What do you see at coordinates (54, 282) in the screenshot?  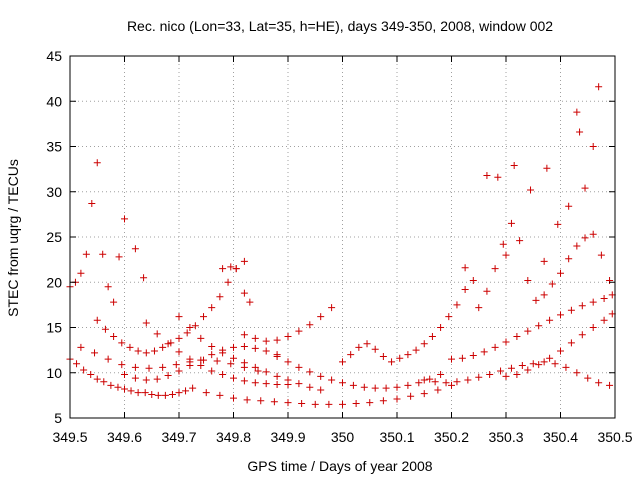 I see `y-tick-label: 20` at bounding box center [54, 282].